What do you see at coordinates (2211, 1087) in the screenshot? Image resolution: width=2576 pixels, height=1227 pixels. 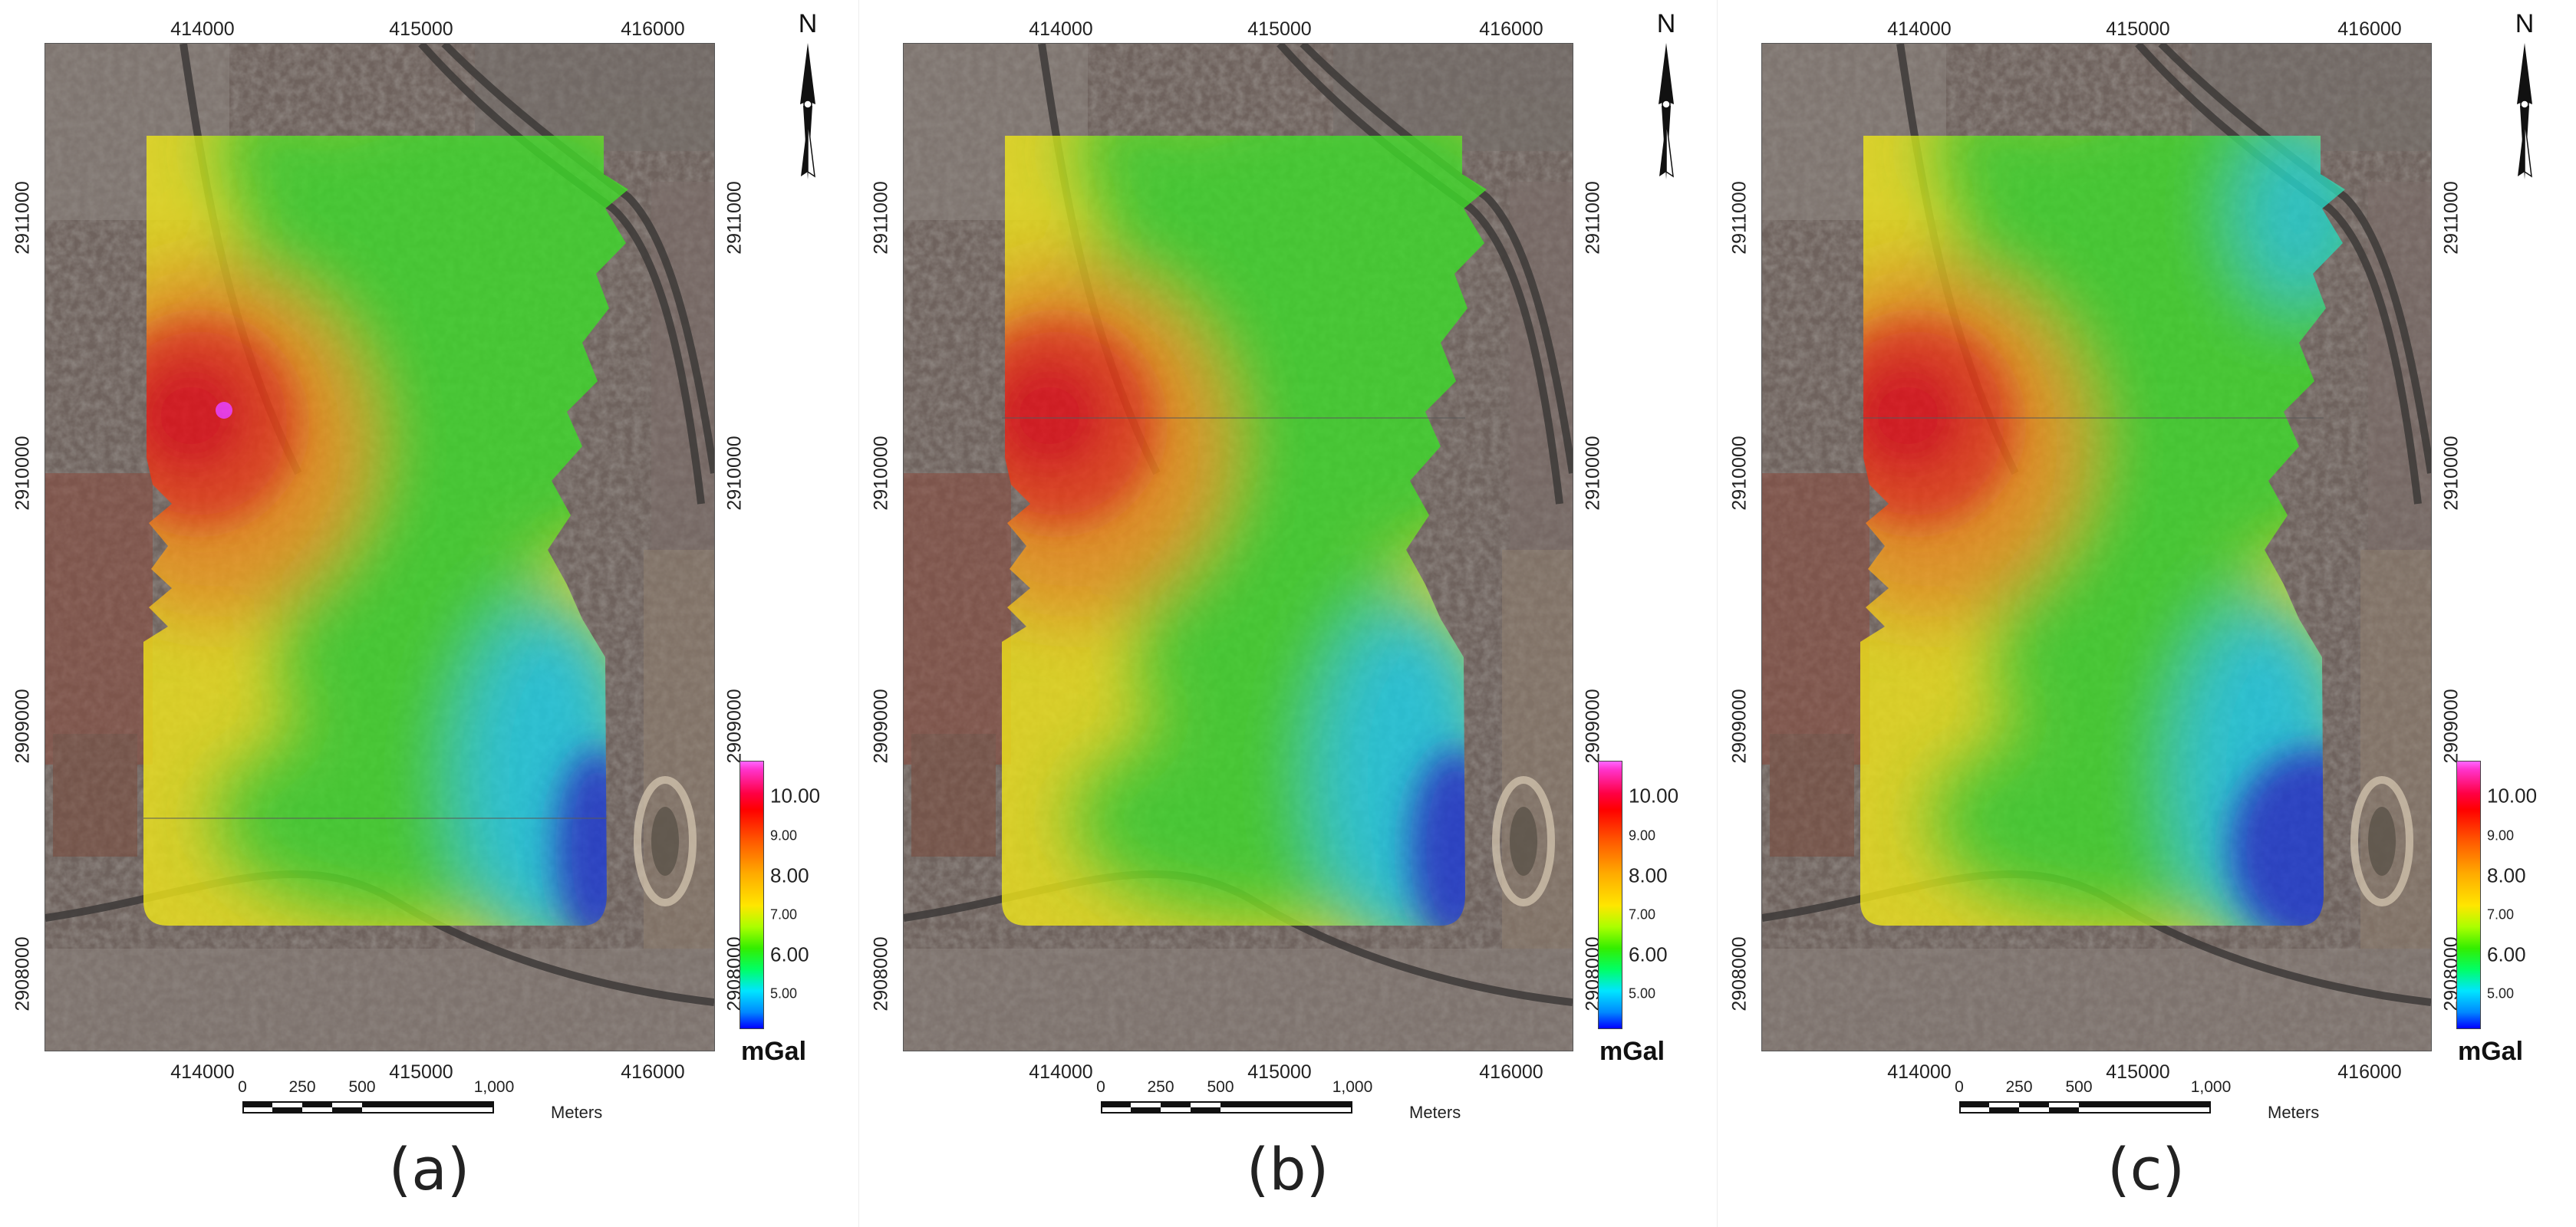 I see `scale-label: 1,000` at bounding box center [2211, 1087].